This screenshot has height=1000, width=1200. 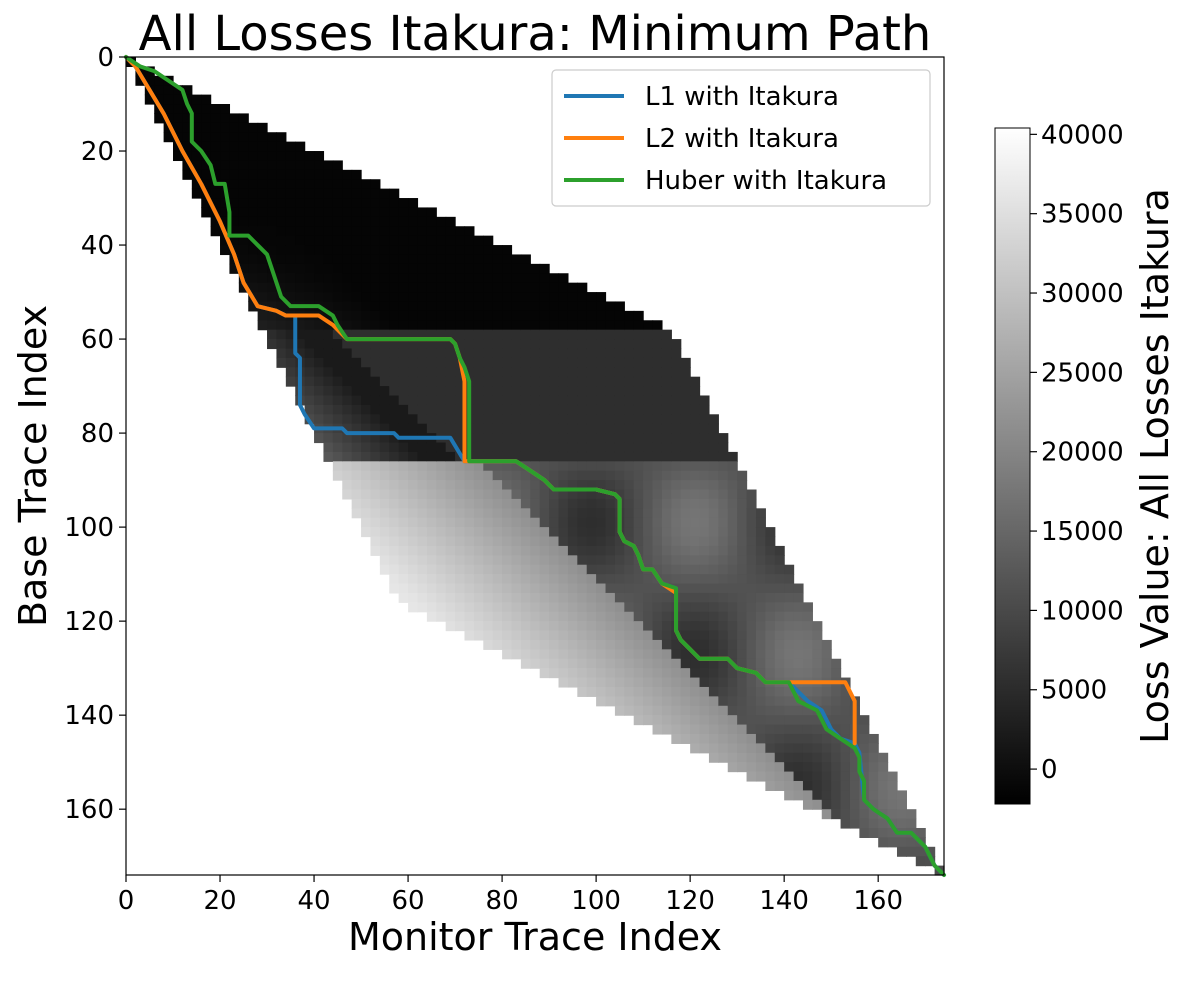 I want to click on colorbar-tick-label: 35000, so click(x=1082, y=215).